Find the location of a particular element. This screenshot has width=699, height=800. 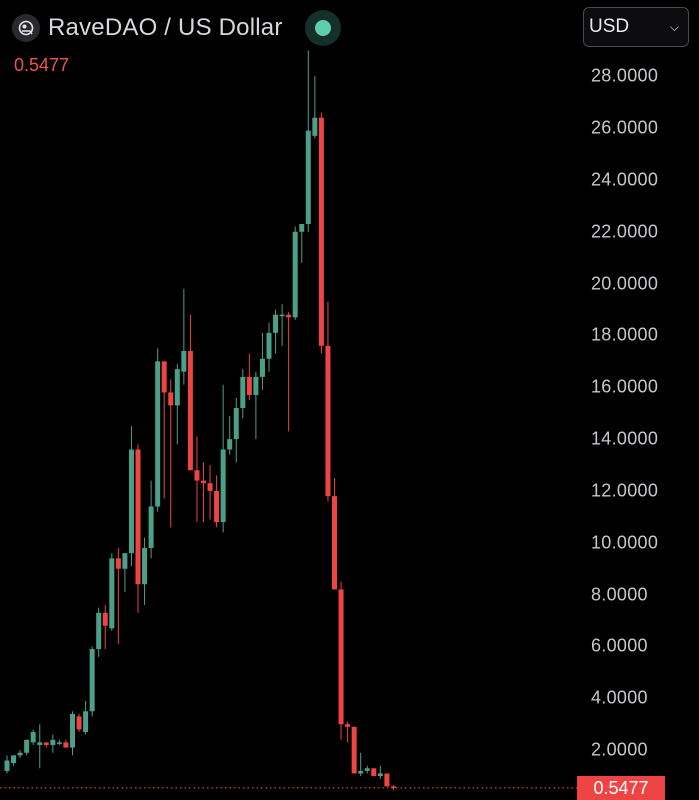

currency-select: USD ⌵ is located at coordinates (636, 27).